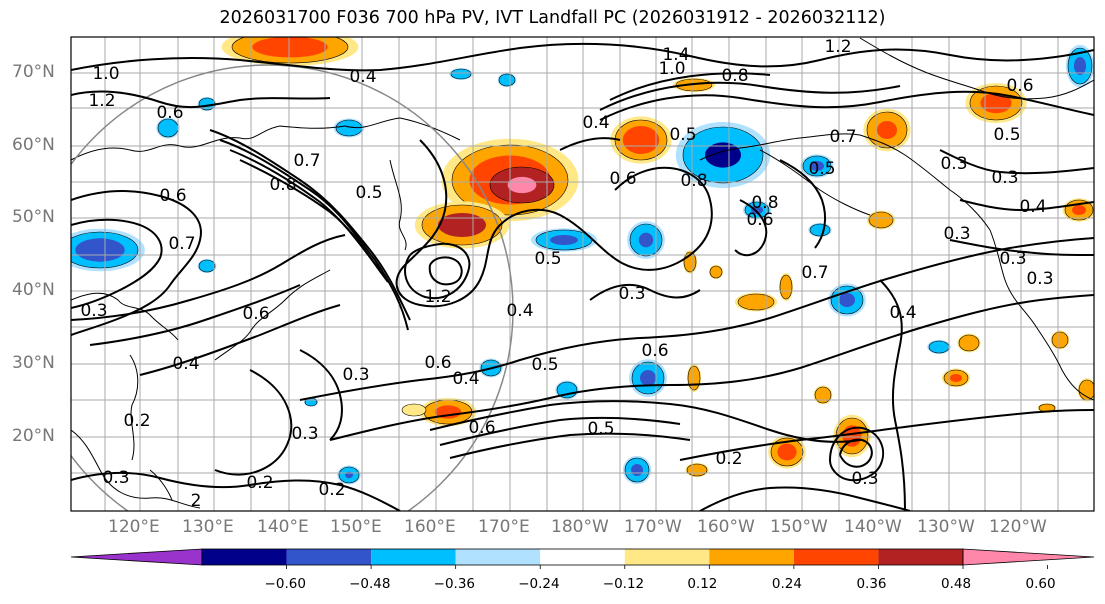 The image size is (1105, 604). I want to click on contour-label: 1.4, so click(675, 55).